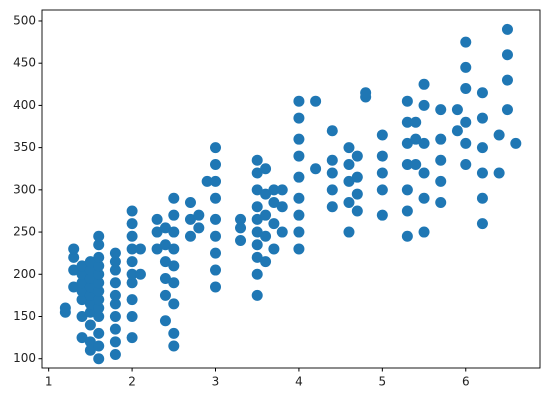 Image resolution: width=548 pixels, height=412 pixels. I want to click on y-tick-label: 450, so click(24, 63).